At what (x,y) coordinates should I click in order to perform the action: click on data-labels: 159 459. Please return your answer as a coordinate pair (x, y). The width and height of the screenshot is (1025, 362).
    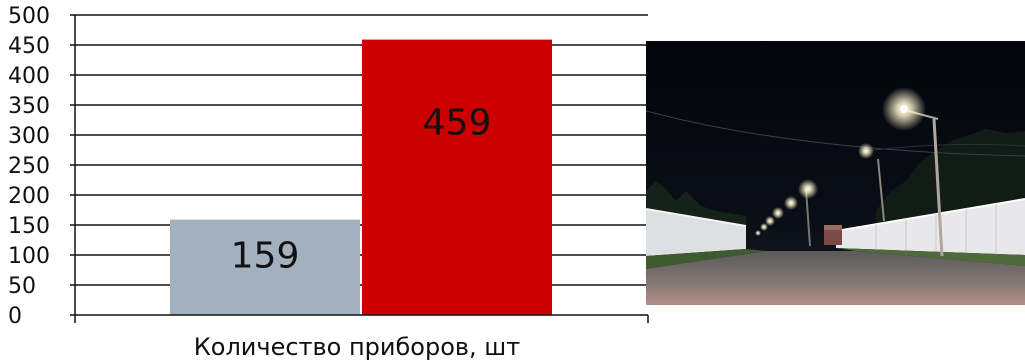
    Looking at the image, I should click on (361, 190).